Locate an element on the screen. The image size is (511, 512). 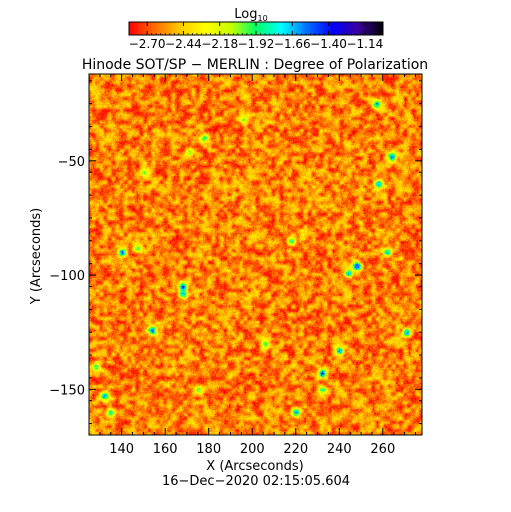
colorbar-label: Log10 is located at coordinates (250, 15).